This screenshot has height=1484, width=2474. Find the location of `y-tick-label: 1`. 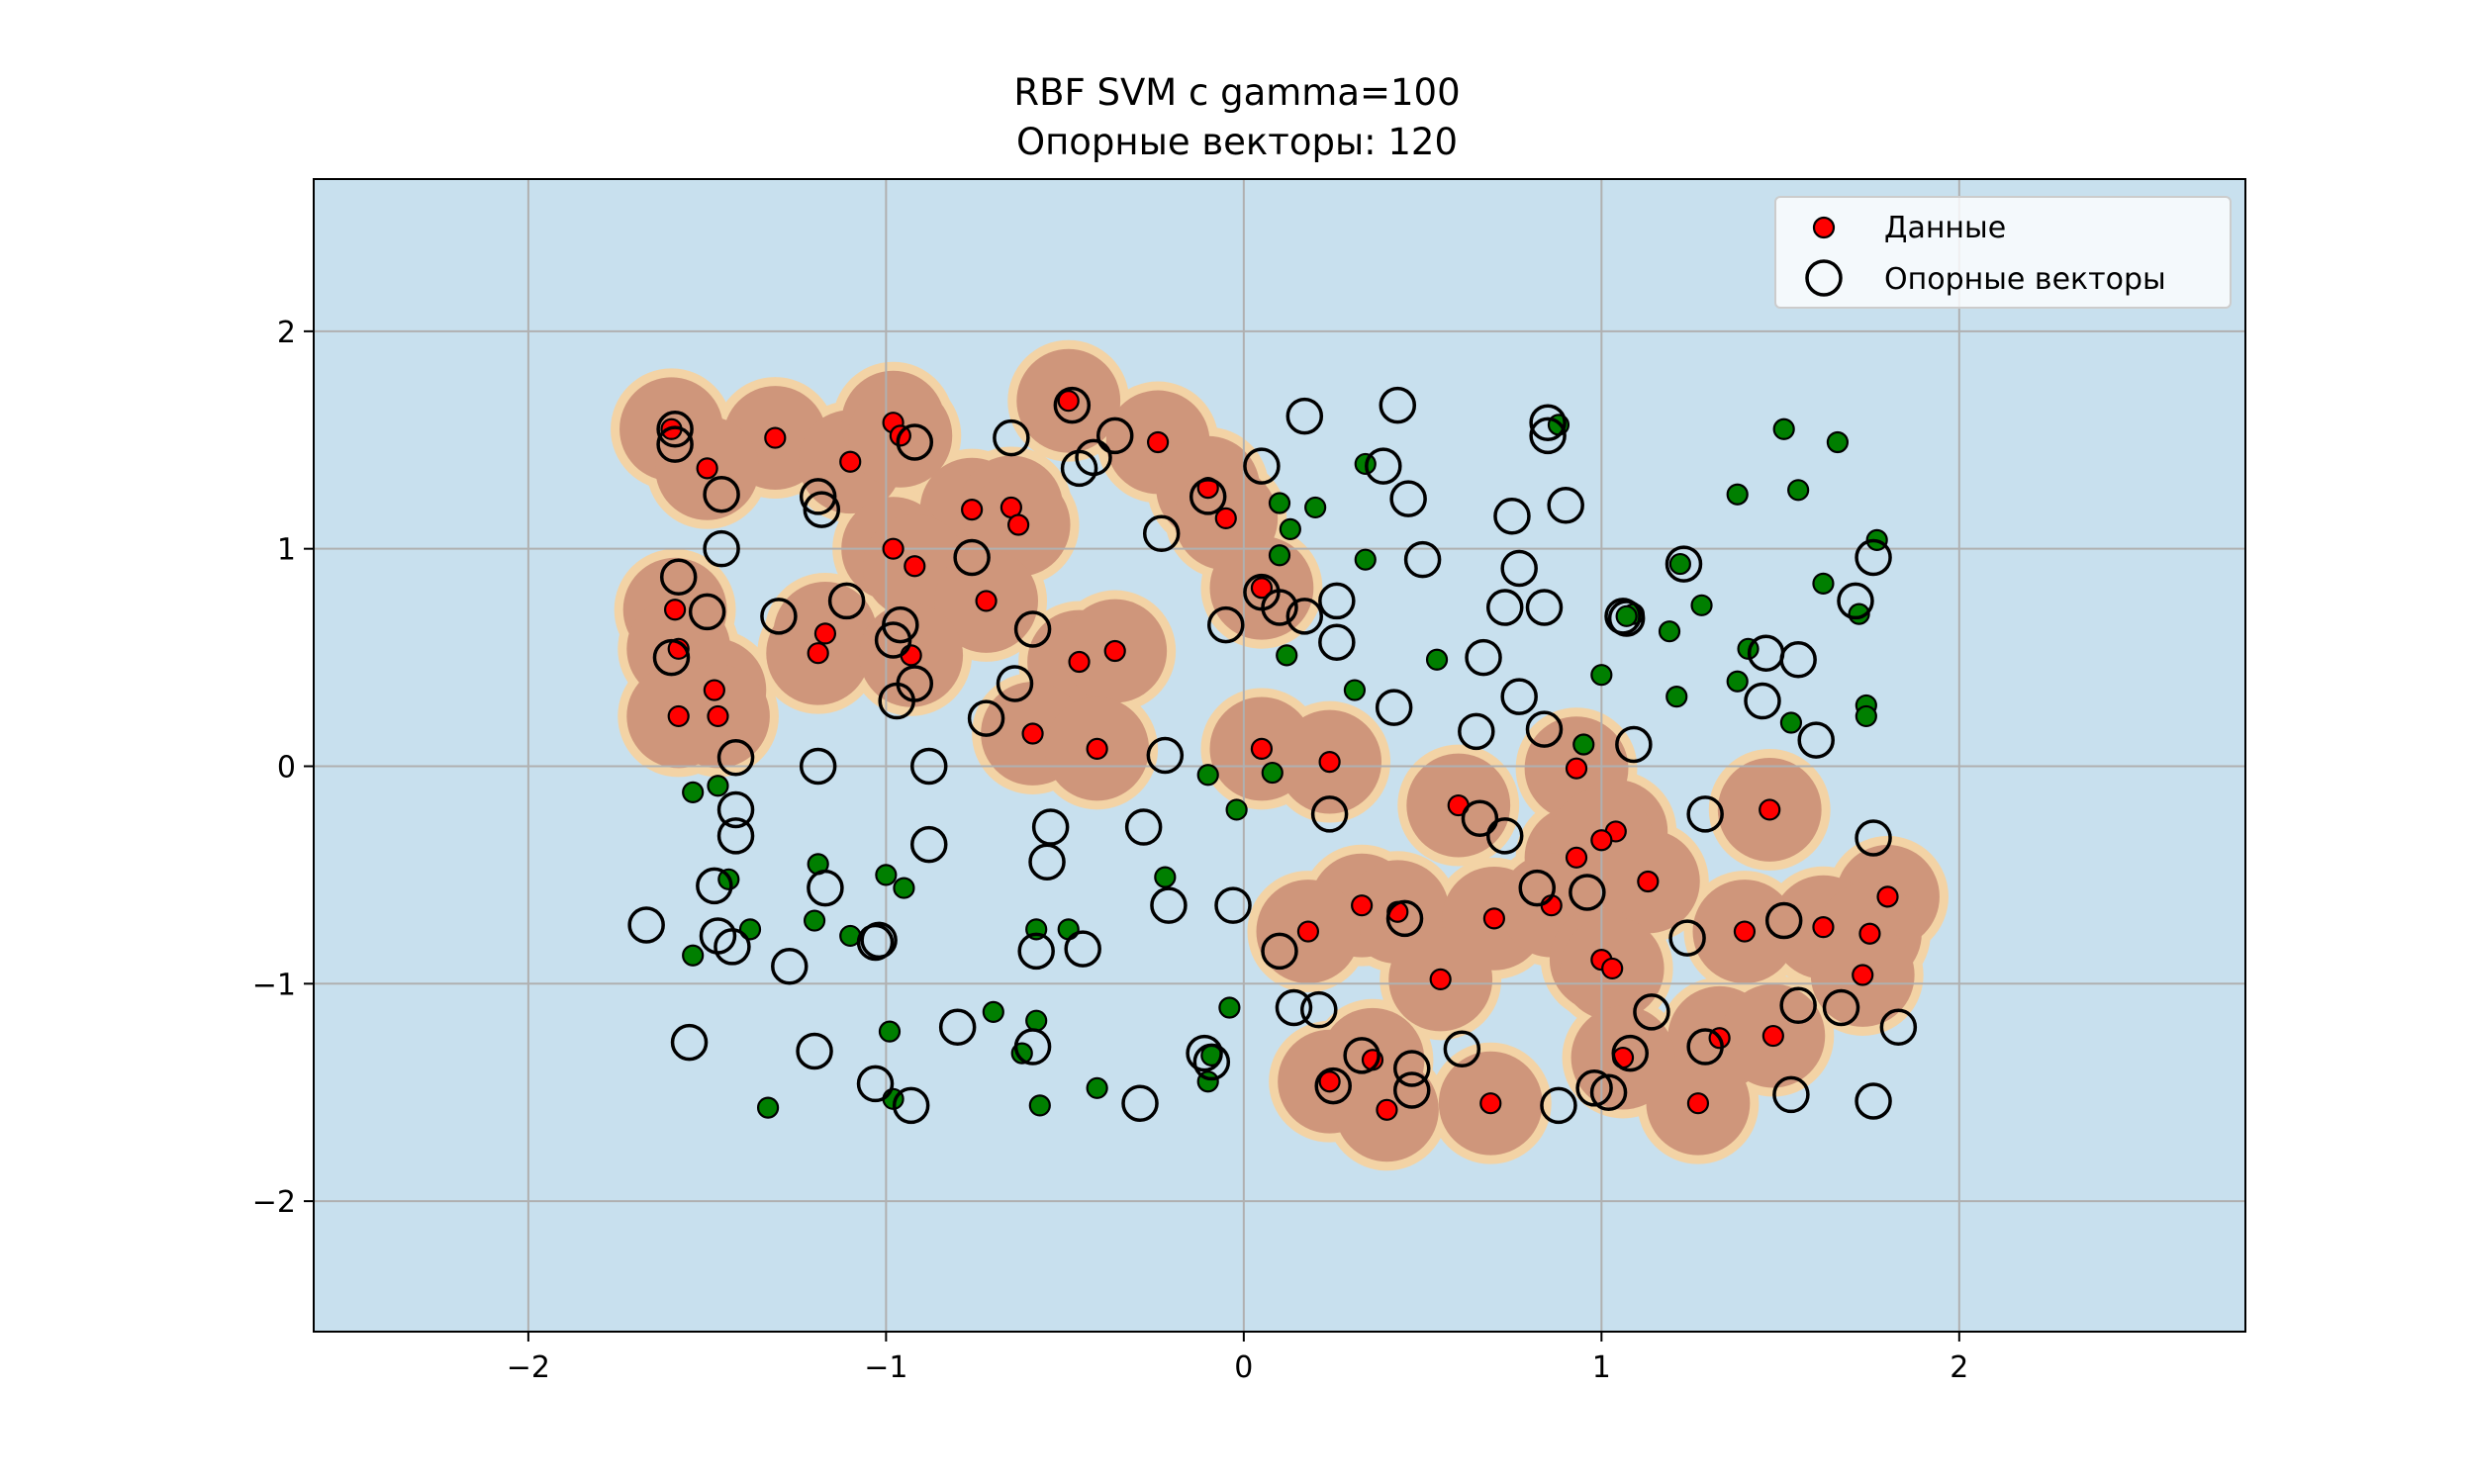

y-tick-label: 1 is located at coordinates (287, 550).